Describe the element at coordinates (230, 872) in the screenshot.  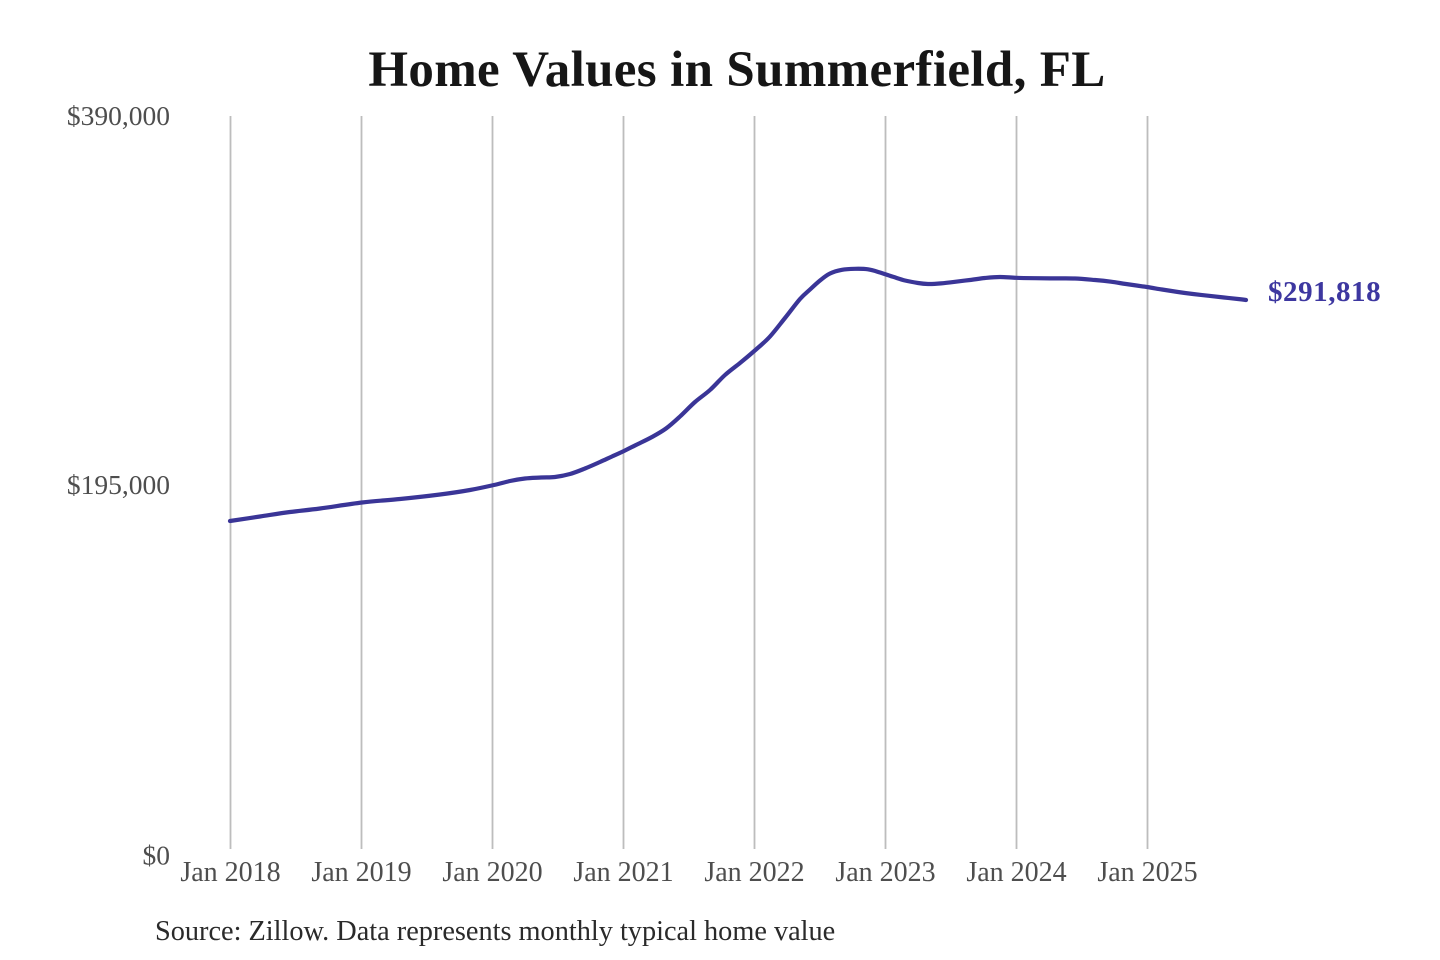
I see `svg-text: Jan 2018` at that location.